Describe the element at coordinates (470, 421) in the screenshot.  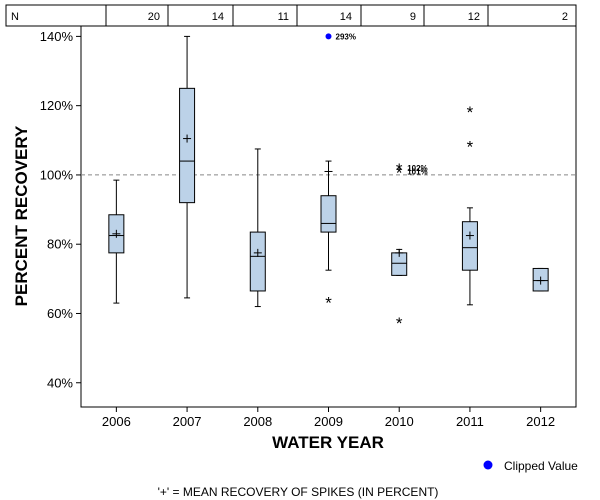
I see `x-tick-label: 2011` at that location.